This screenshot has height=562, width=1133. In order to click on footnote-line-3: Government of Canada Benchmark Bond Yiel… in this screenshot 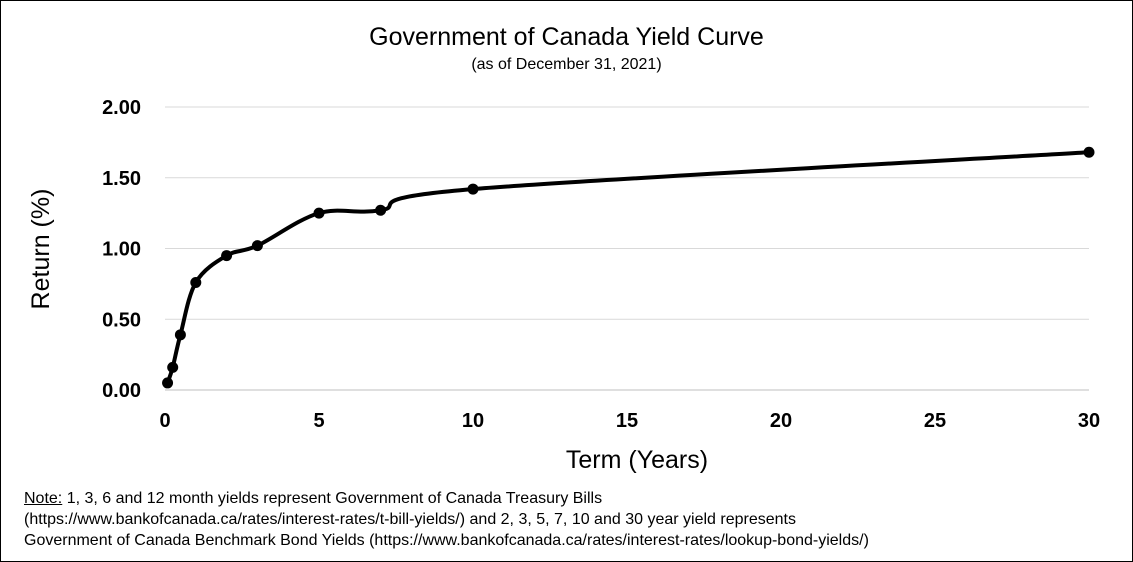, I will do `click(446, 540)`.